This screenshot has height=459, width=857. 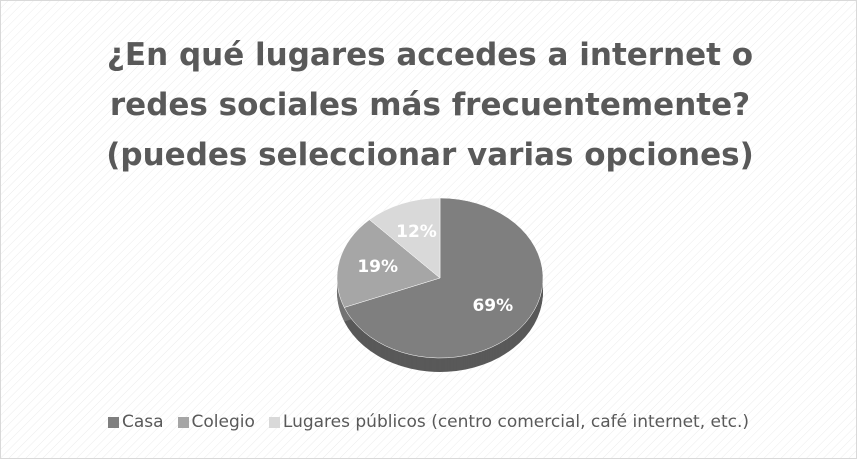 I want to click on legend-label: Casa, so click(x=142, y=422).